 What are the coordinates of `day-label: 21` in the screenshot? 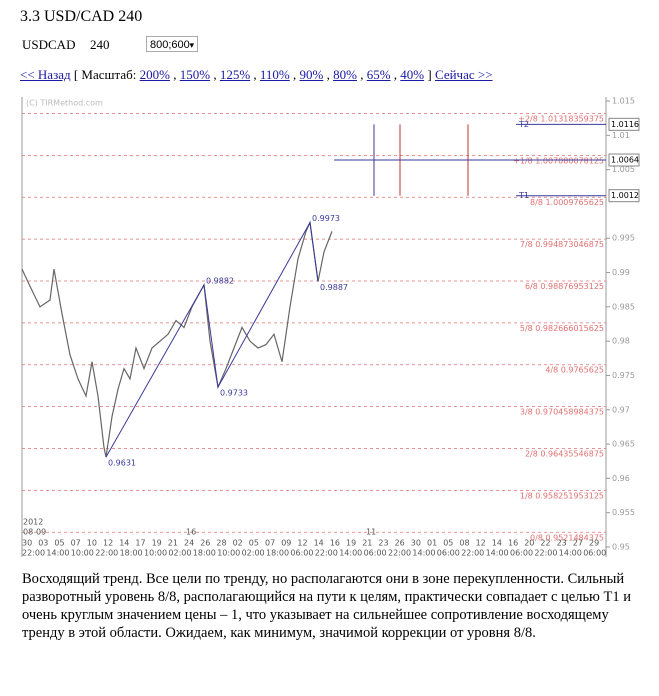 It's located at (367, 543).